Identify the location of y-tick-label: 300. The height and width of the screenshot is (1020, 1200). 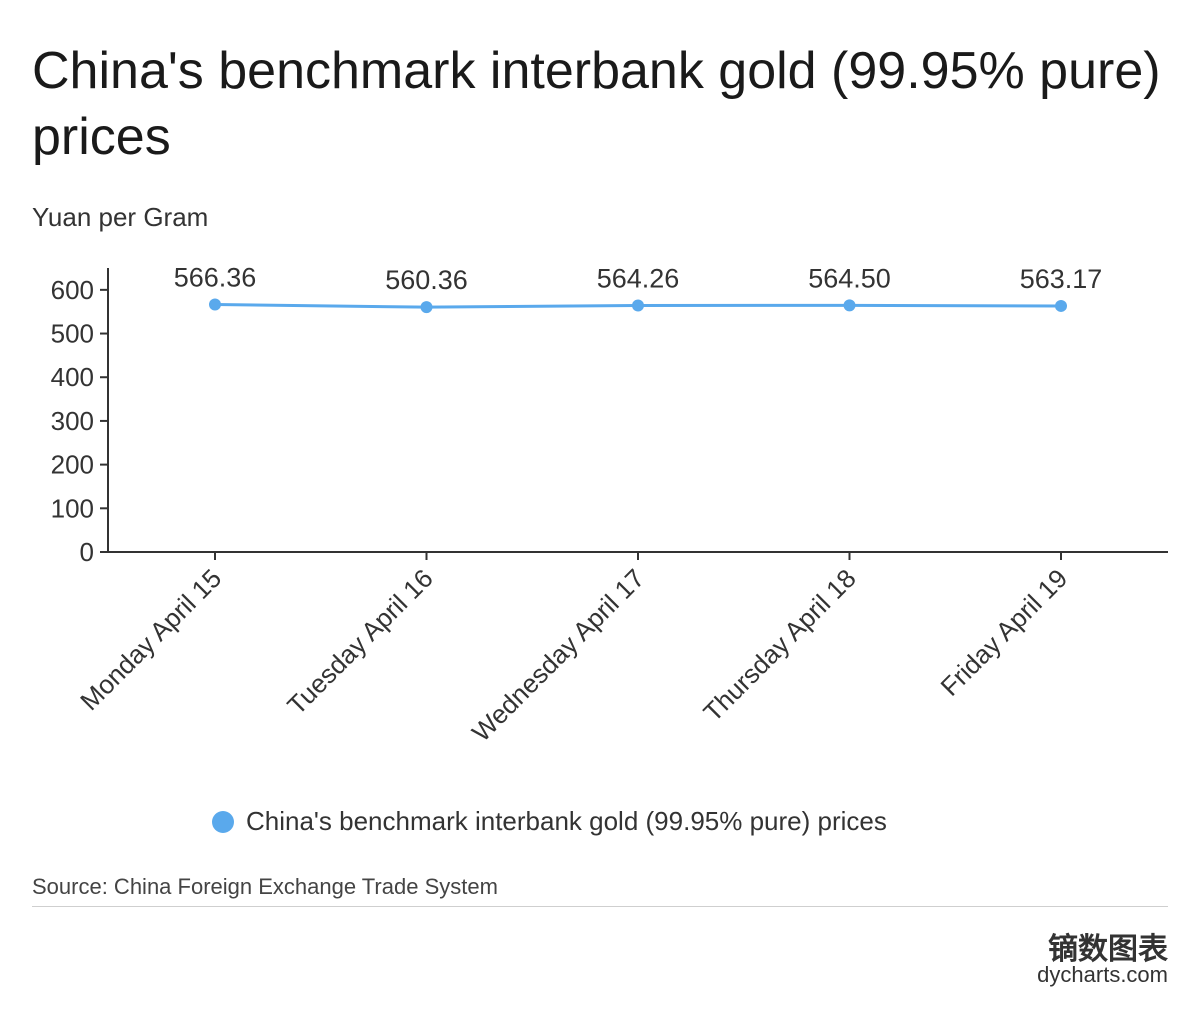
(72, 421).